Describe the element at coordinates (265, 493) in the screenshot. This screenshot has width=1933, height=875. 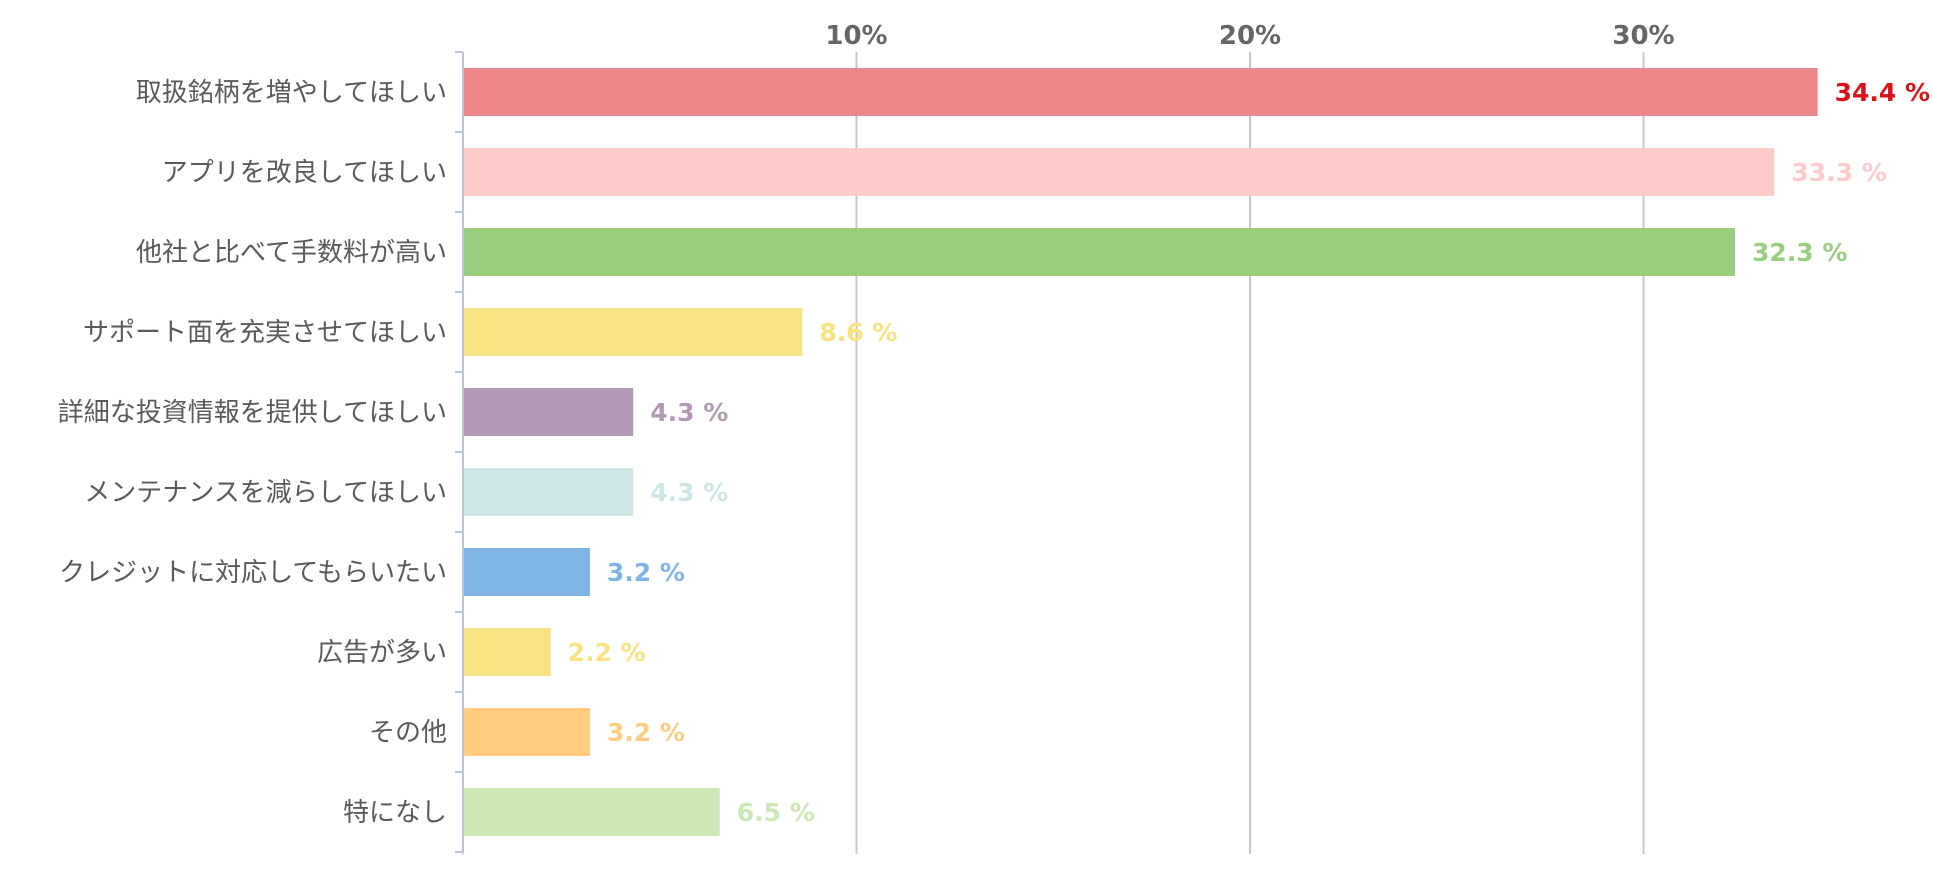
I see `category-label-6: メンテナンスを減らしてほしい` at that location.